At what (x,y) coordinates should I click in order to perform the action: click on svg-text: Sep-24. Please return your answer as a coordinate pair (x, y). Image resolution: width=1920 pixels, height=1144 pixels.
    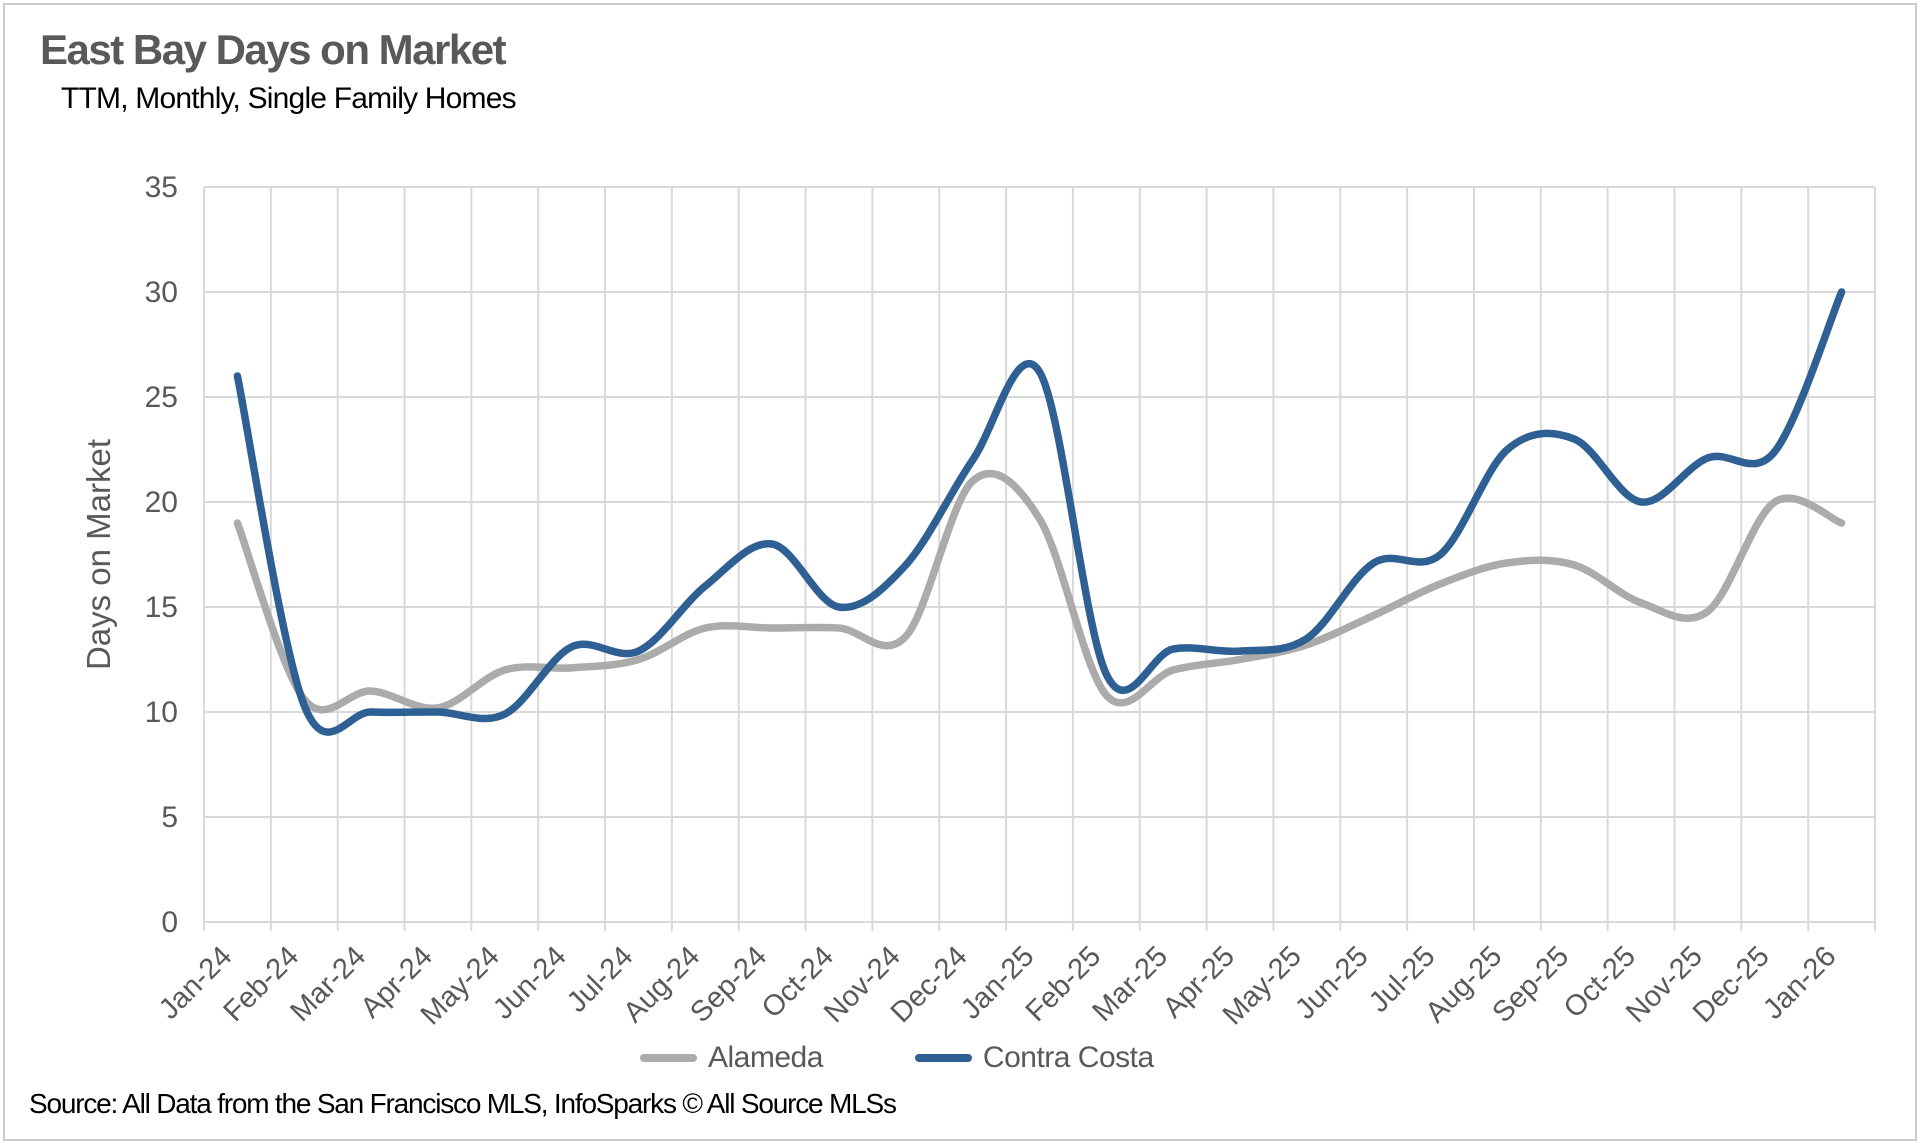
    Looking at the image, I should click on (728, 984).